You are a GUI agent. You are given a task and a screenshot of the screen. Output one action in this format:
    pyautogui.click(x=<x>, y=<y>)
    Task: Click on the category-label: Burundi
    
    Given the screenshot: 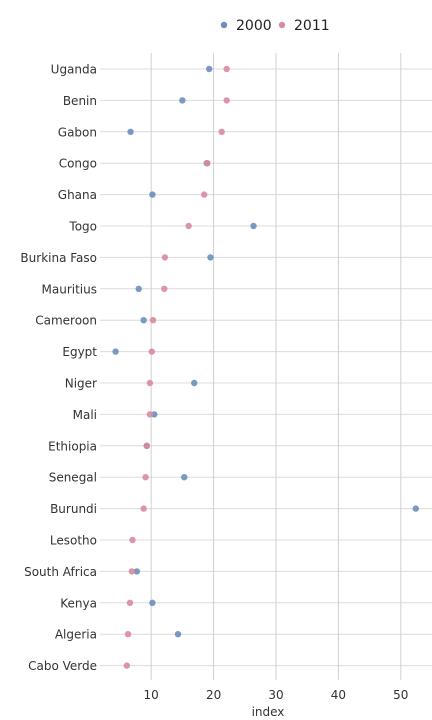 What is the action you would take?
    pyautogui.click(x=73, y=509)
    